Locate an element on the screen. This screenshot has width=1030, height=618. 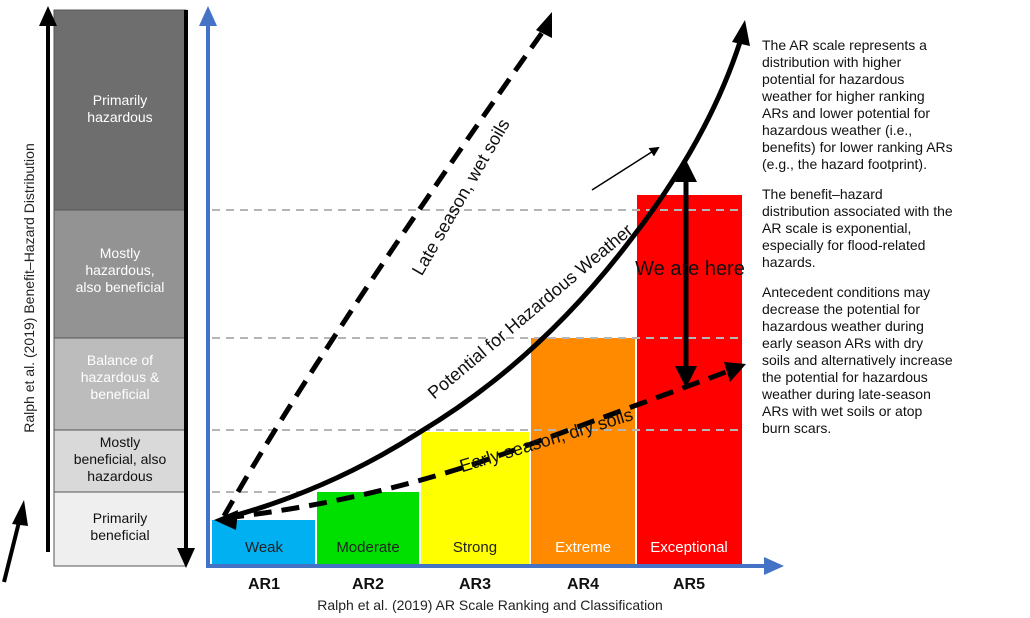
ar-band-name: Weak is located at coordinates (264, 547).